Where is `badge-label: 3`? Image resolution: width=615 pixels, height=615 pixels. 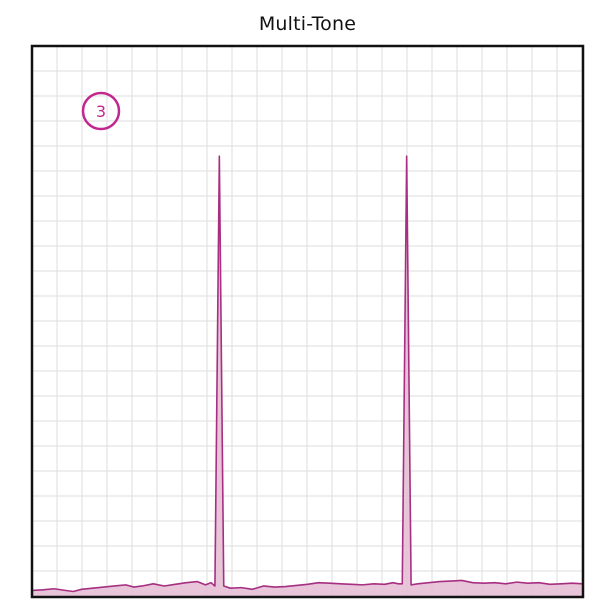 badge-label: 3 is located at coordinates (101, 111).